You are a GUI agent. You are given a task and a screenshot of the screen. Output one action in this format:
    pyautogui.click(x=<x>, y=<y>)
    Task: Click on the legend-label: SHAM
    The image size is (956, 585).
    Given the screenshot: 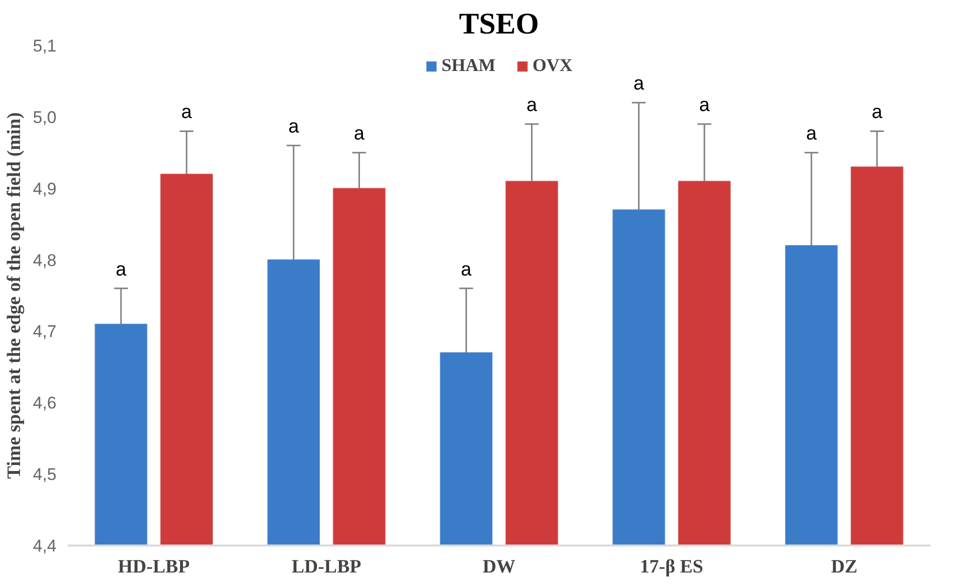 What is the action you would take?
    pyautogui.click(x=469, y=65)
    